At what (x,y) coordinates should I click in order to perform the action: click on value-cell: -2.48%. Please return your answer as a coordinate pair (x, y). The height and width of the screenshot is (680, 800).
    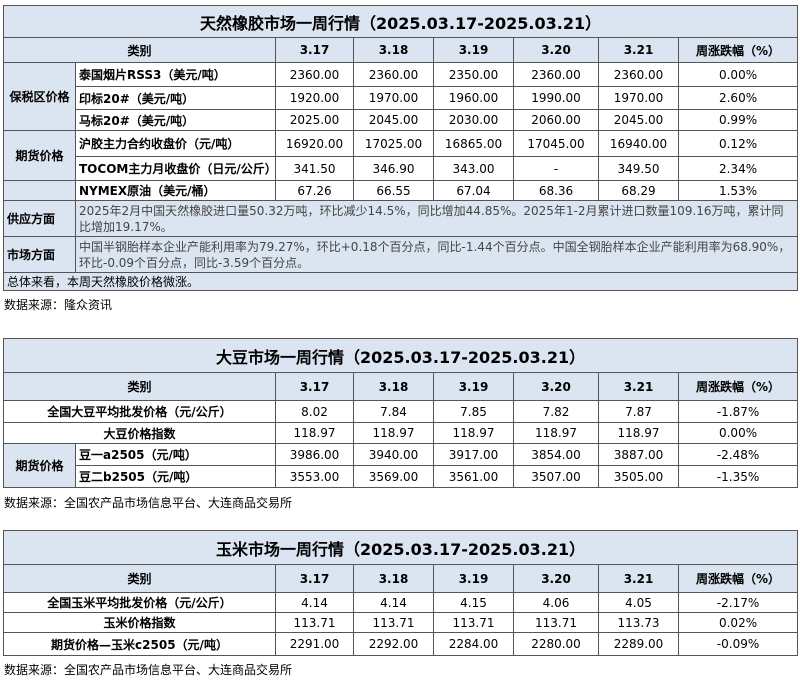
    Looking at the image, I should click on (738, 454).